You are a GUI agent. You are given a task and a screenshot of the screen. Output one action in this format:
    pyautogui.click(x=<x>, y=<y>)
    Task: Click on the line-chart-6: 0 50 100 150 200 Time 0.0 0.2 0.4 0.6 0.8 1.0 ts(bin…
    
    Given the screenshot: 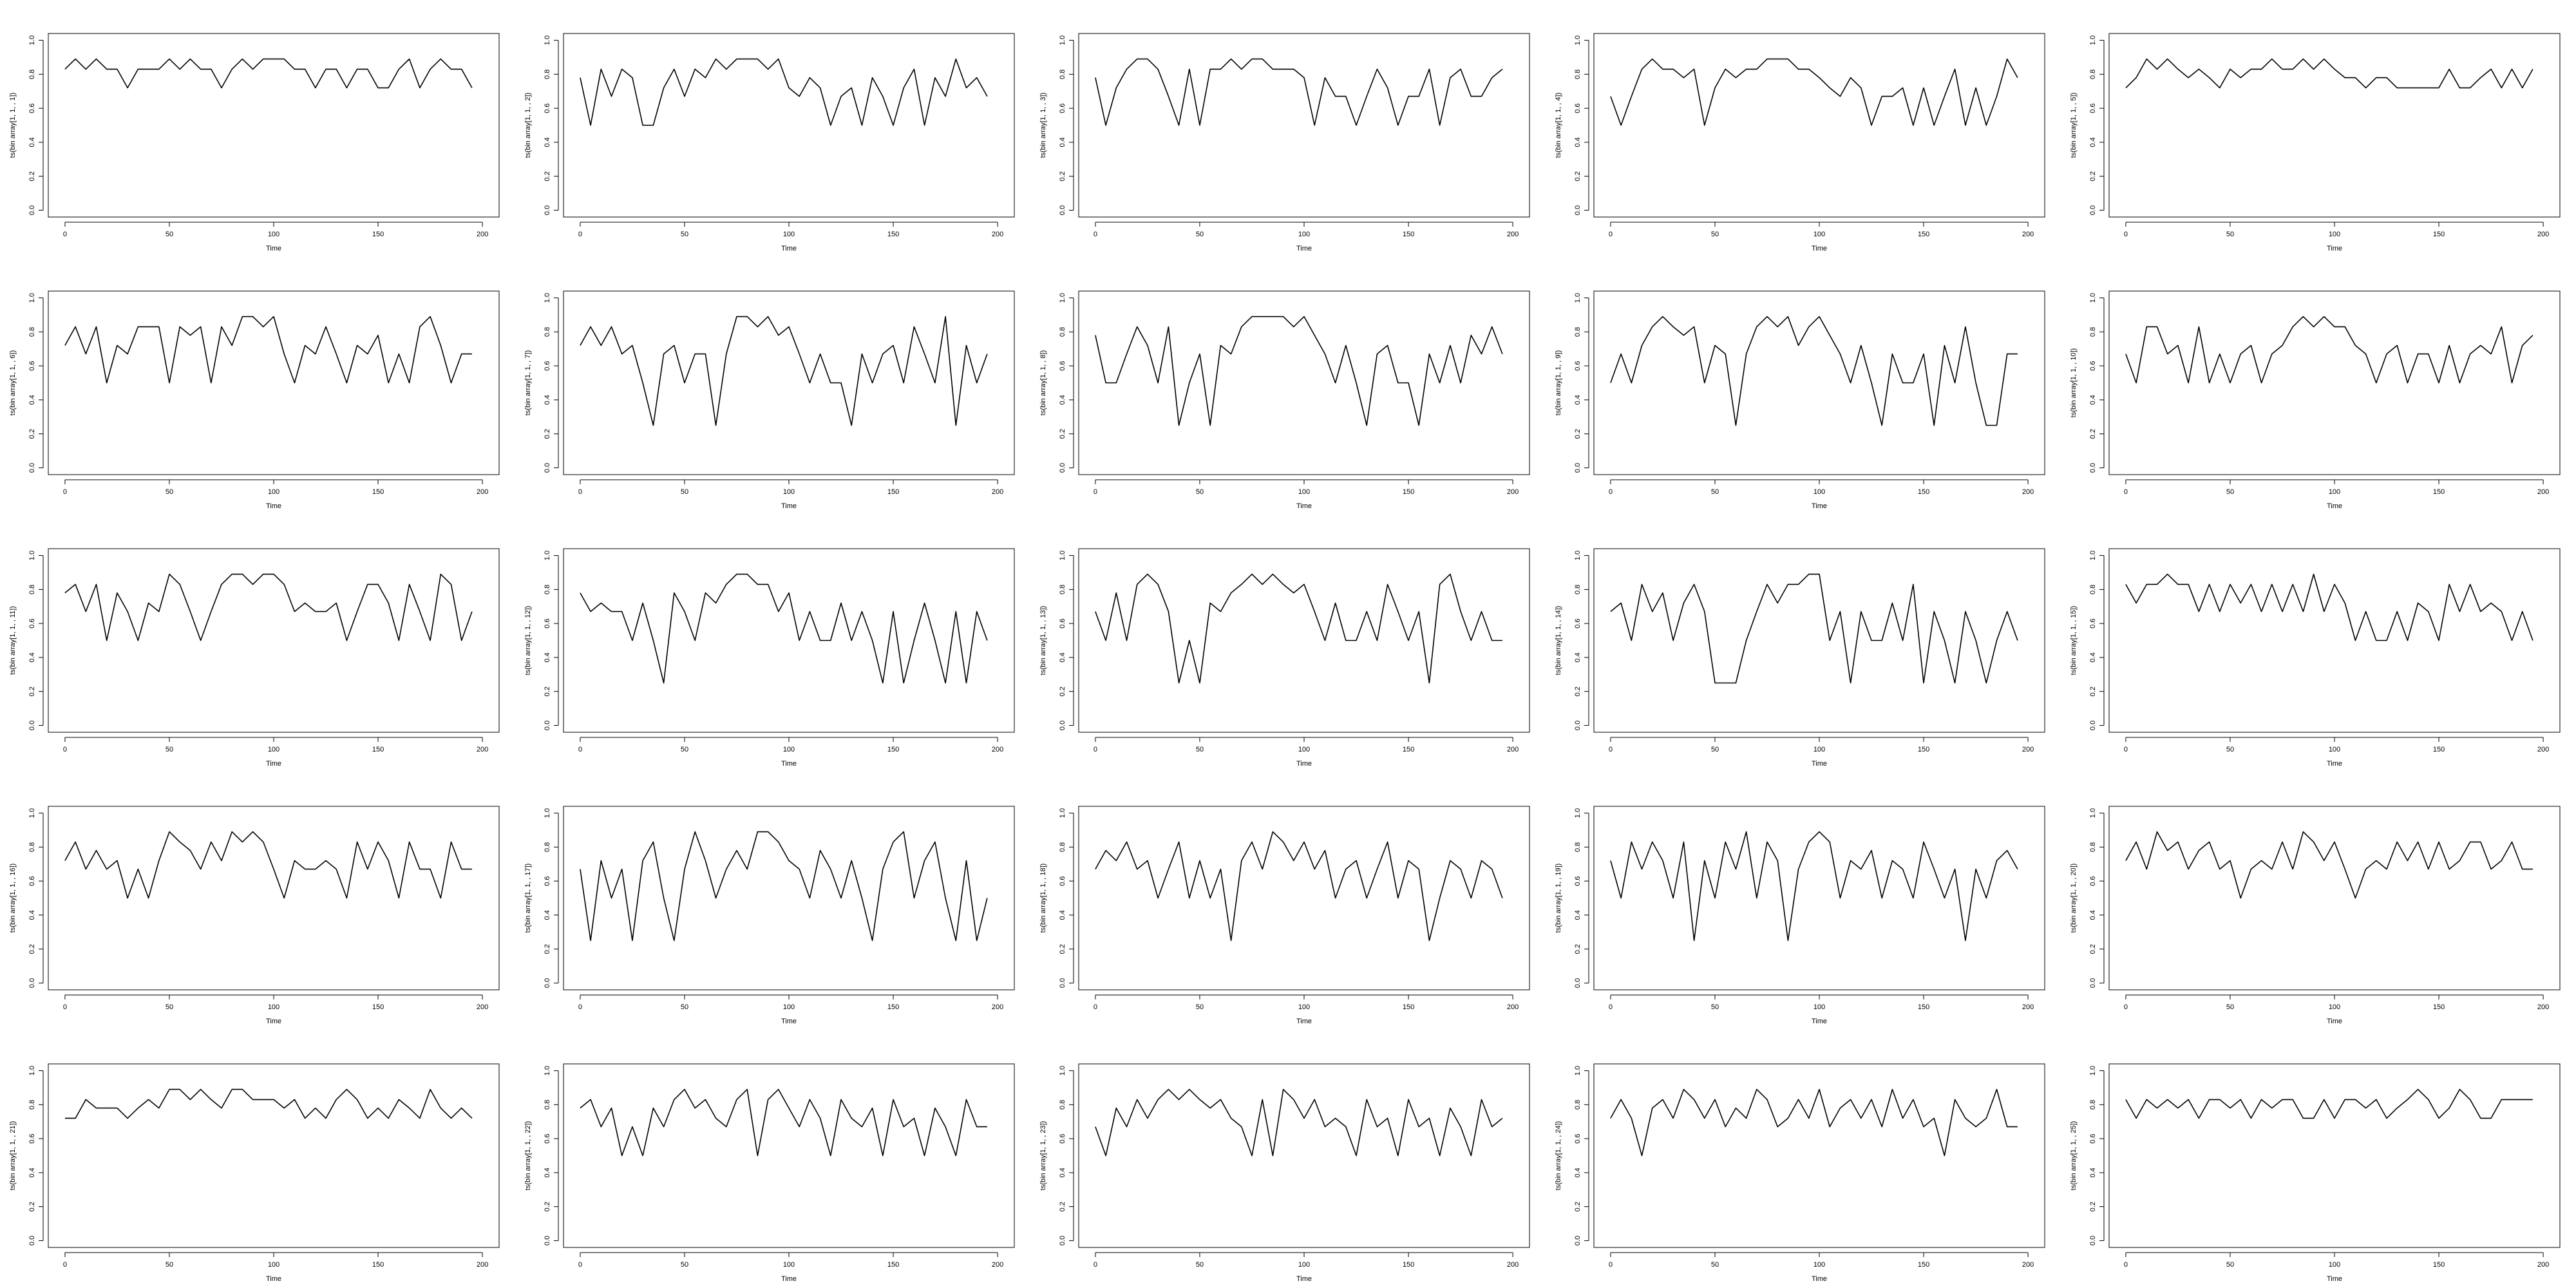 What is the action you would take?
    pyautogui.click(x=255, y=400)
    